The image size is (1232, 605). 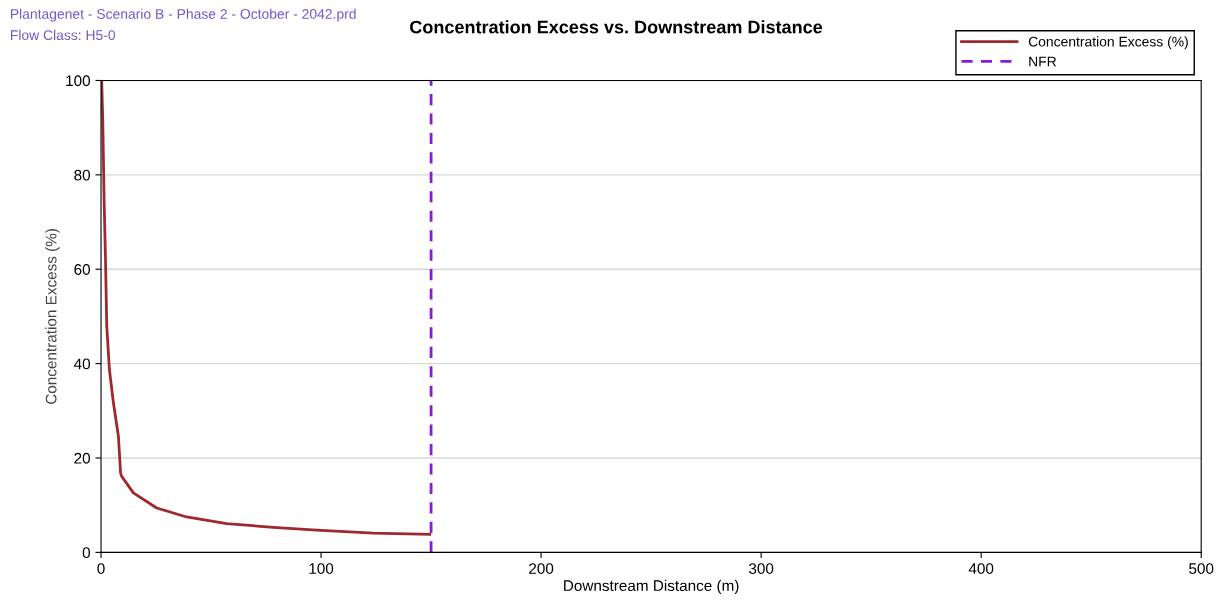 What do you see at coordinates (86, 553) in the screenshot?
I see `y-tick-label: 0` at bounding box center [86, 553].